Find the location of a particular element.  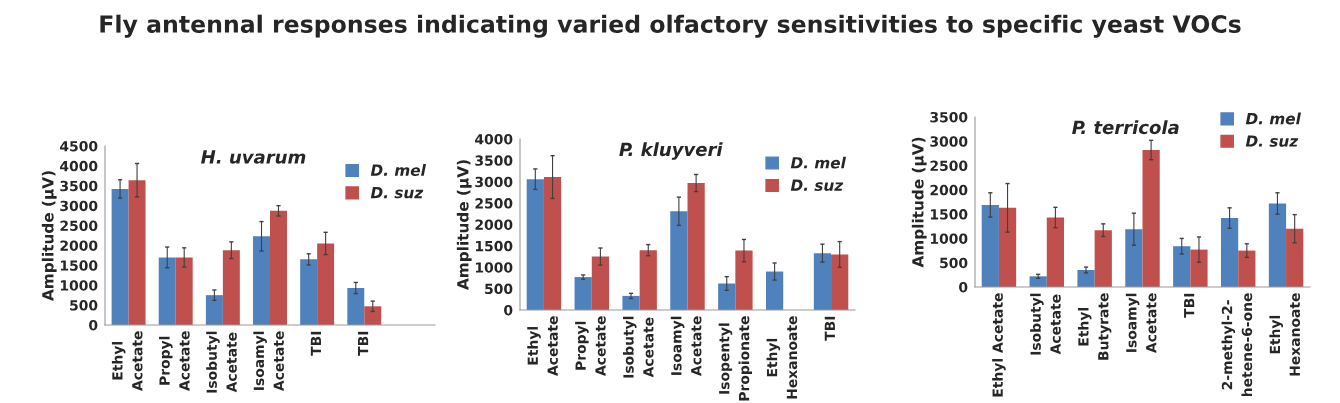

chart-title: P. terricola is located at coordinates (1125, 127).